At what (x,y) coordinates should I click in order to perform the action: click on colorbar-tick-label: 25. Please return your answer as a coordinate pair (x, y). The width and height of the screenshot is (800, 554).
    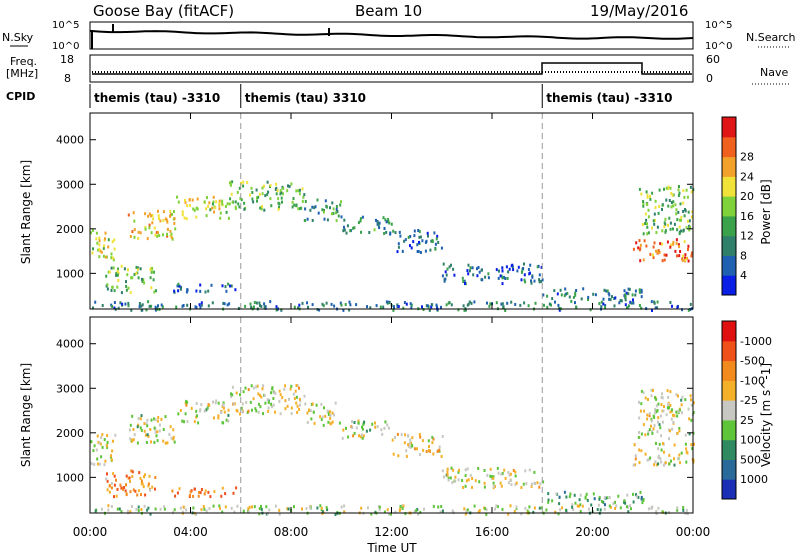
    Looking at the image, I should click on (747, 420).